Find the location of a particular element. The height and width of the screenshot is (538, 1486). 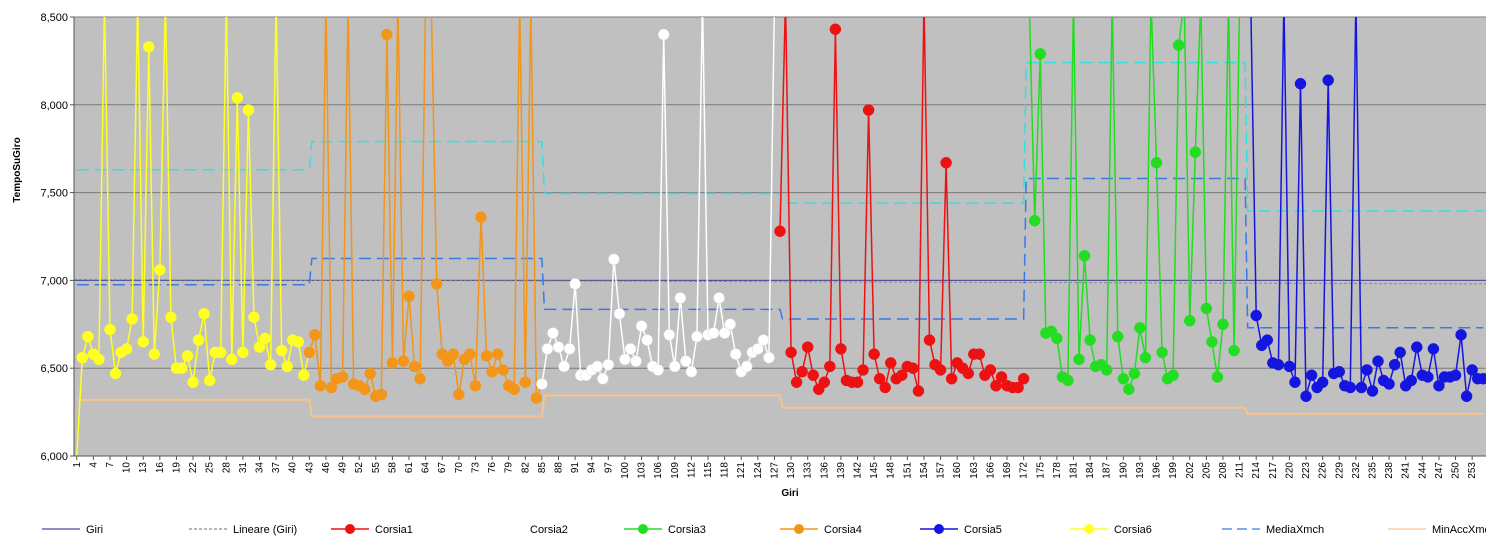

x-tick-label: 85 is located at coordinates (542, 468).